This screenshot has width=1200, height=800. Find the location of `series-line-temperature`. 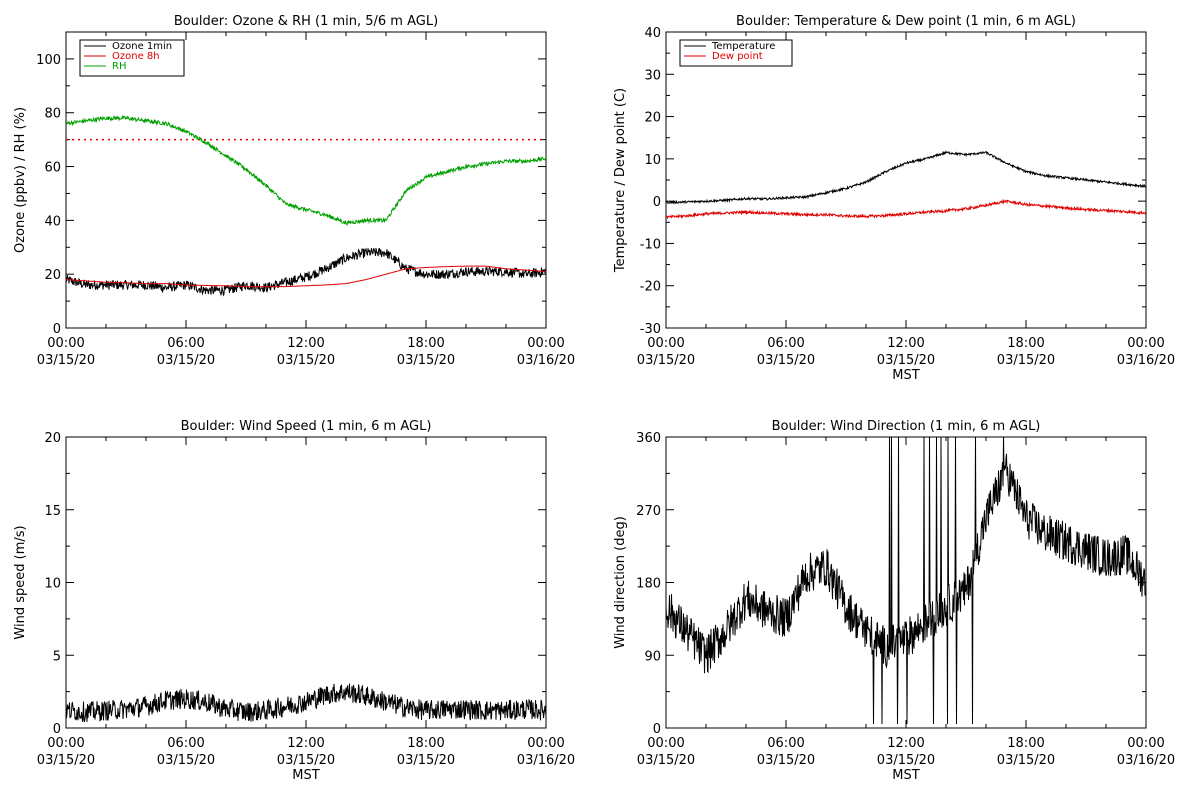

series-line-temperature is located at coordinates (906, 177).